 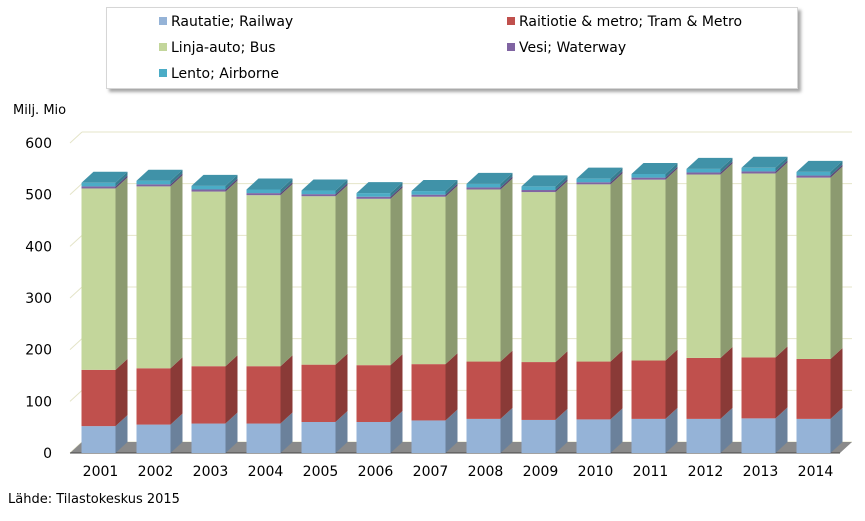 I want to click on bar-segment-2003-3-side, so click(x=231, y=185).